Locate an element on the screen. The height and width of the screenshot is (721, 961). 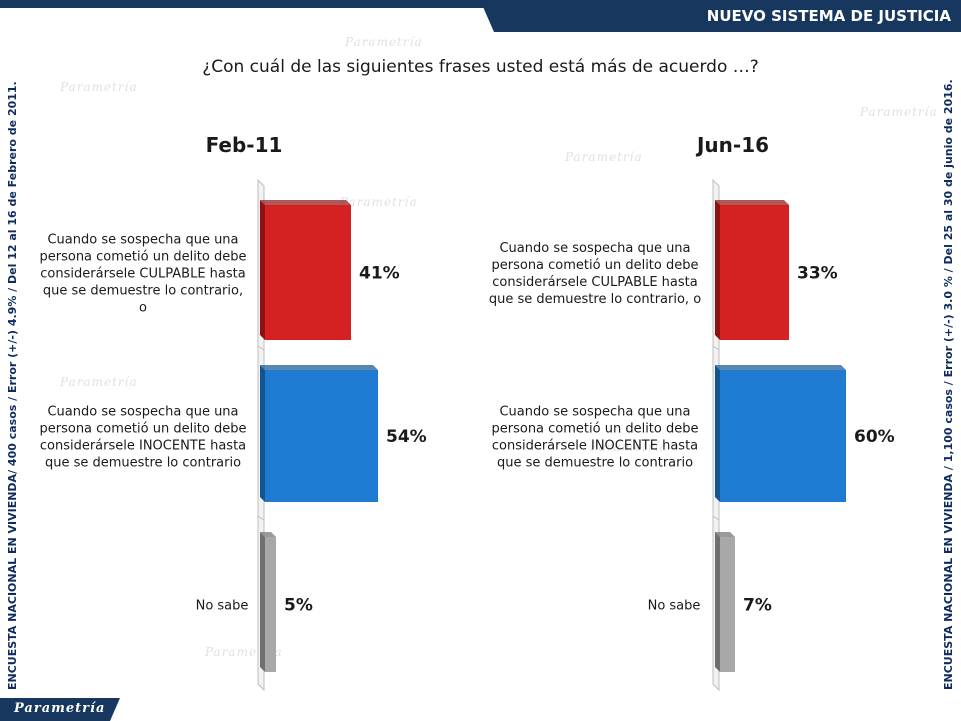
value-label: 54% is located at coordinates (406, 437).